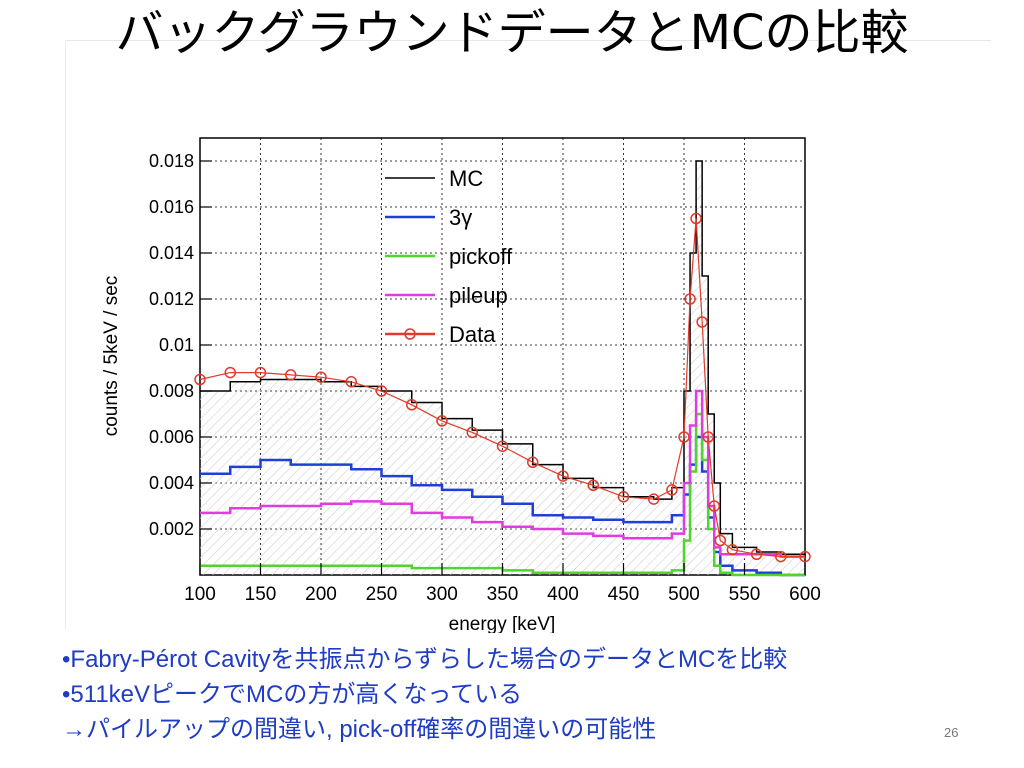 Image resolution: width=1024 pixels, height=768 pixels. Describe the element at coordinates (65, 335) in the screenshot. I see `panel-rule` at that location.